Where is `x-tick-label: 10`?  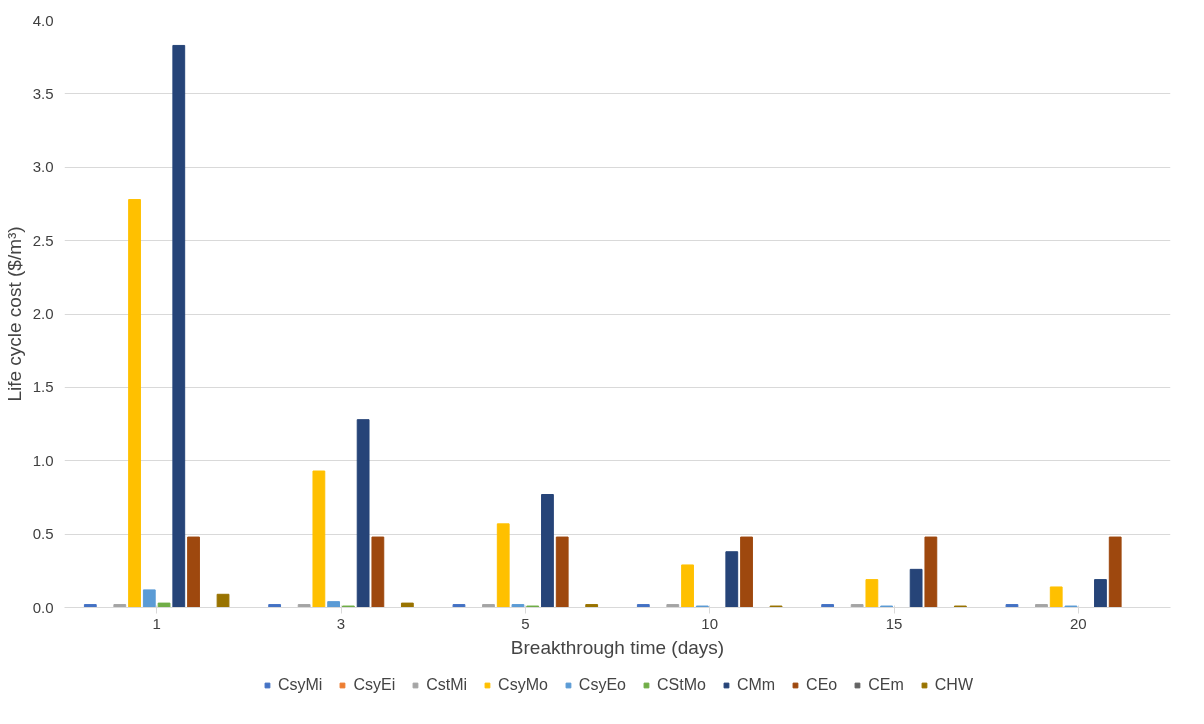 x-tick-label: 10 is located at coordinates (710, 623).